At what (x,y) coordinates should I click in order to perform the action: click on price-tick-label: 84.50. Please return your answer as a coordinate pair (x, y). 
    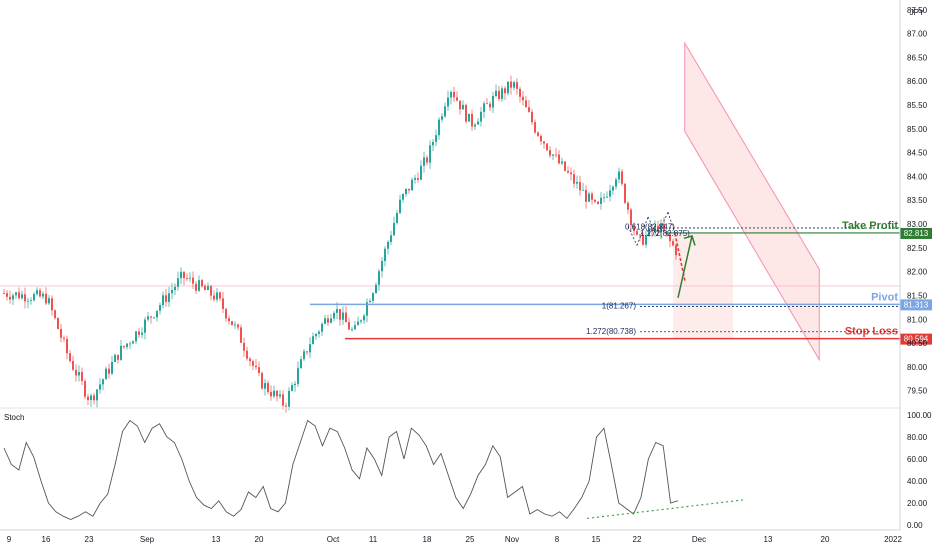
    Looking at the image, I should click on (917, 153).